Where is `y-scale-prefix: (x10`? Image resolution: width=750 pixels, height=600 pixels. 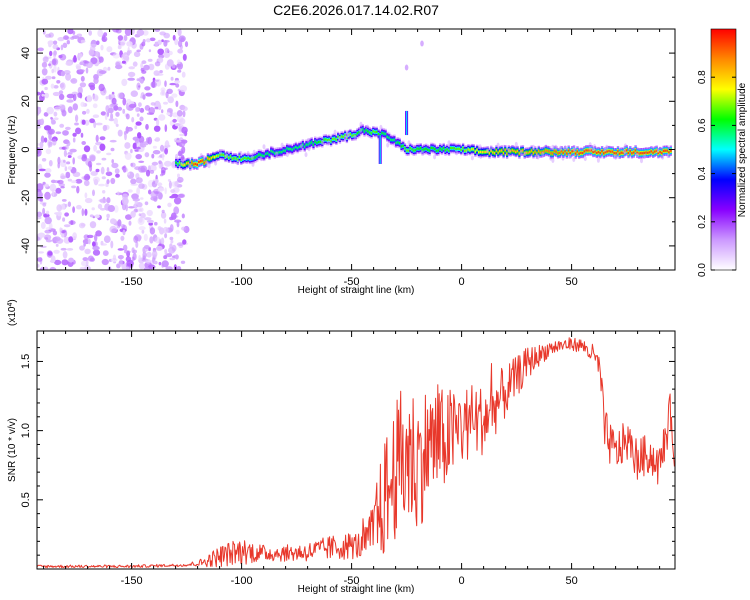
y-scale-prefix: (x10 is located at coordinates (12, 316).